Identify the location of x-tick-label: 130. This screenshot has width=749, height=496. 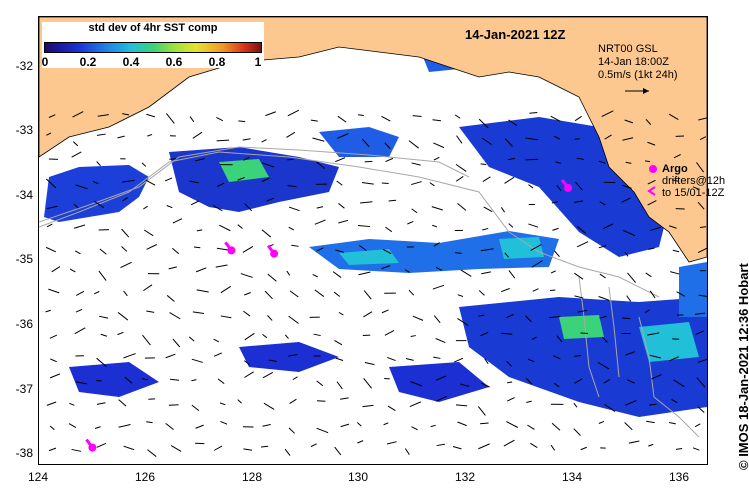
(358, 477).